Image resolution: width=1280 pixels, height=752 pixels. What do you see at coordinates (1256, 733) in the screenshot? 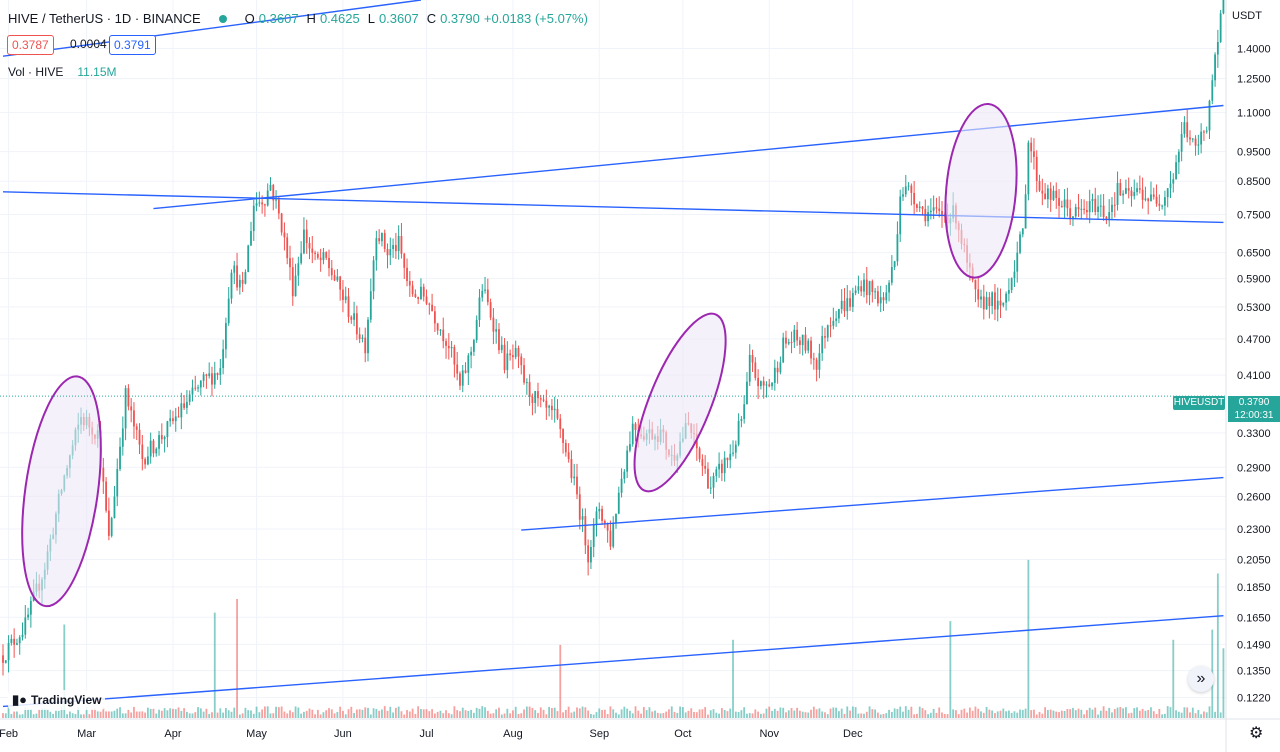
I see `settings-gear-icon: ⚙` at bounding box center [1256, 733].